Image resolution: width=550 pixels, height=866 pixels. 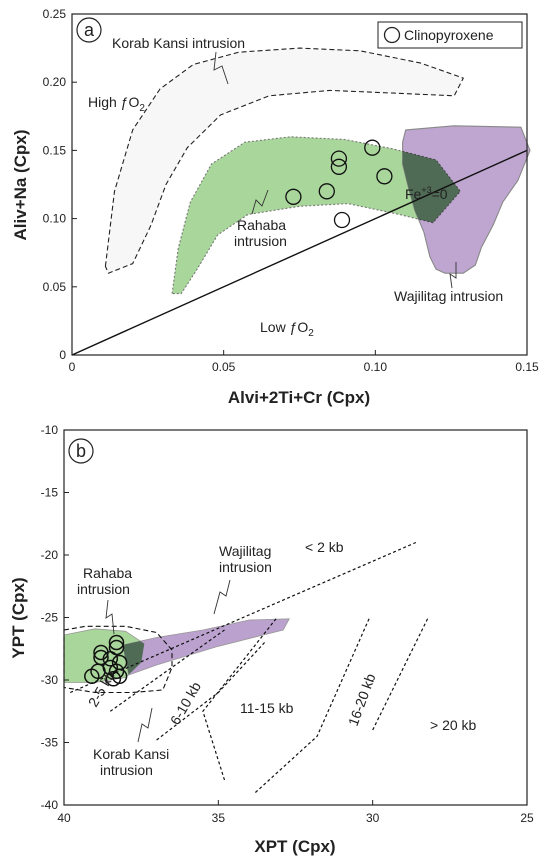 I want to click on y-tick-label-a: 0.20, so click(x=55, y=82).